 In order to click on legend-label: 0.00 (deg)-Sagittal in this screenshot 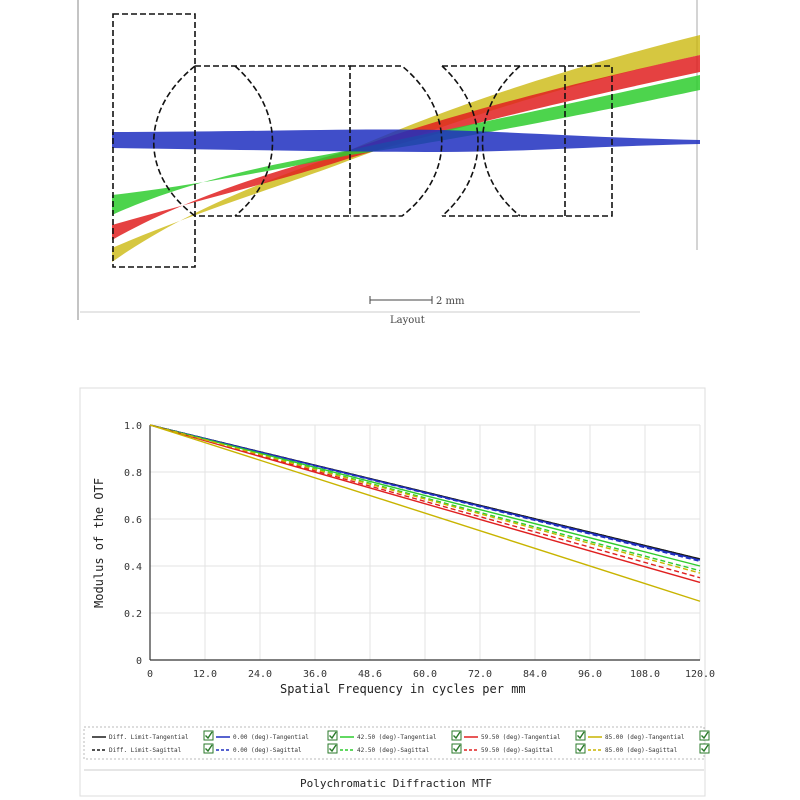, I will do `click(267, 750)`.